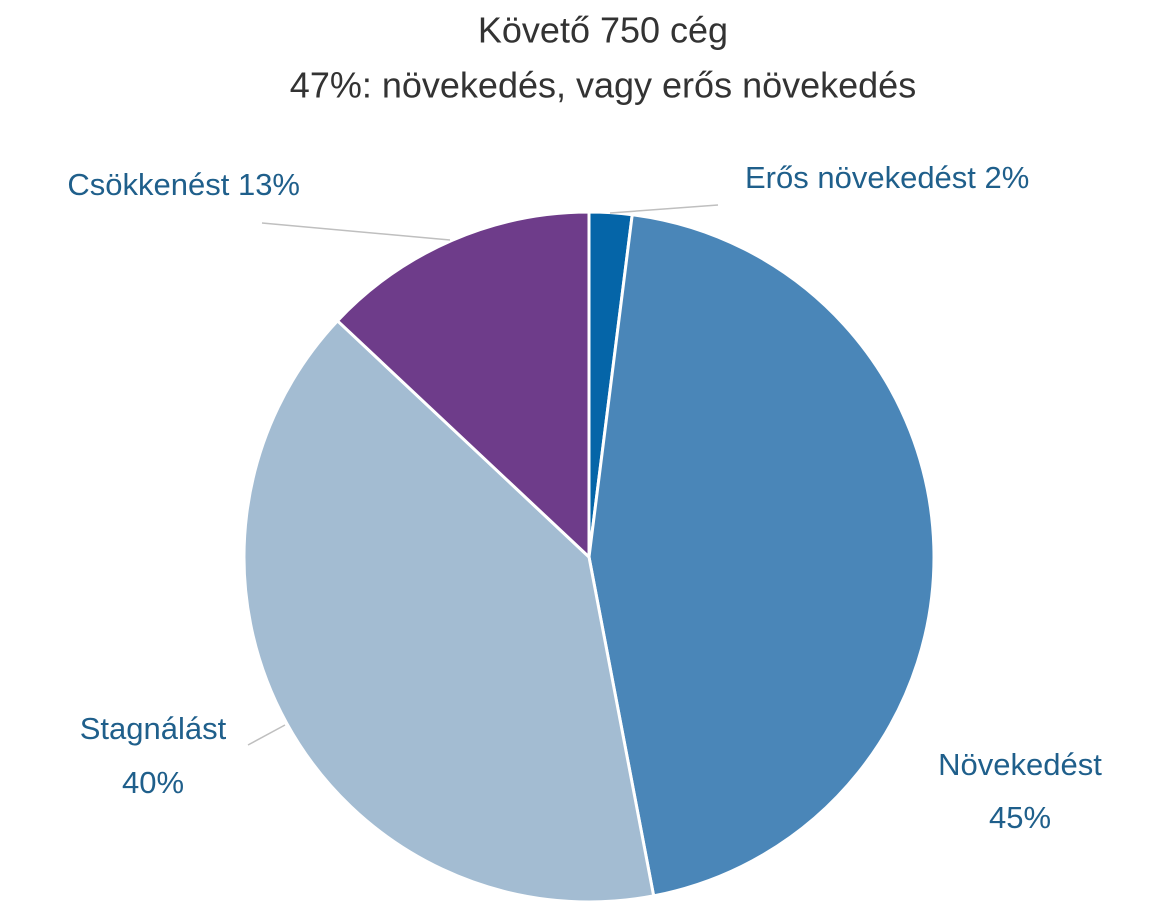 The height and width of the screenshot is (907, 1150). I want to click on category-label: Stagnálást, so click(153, 728).